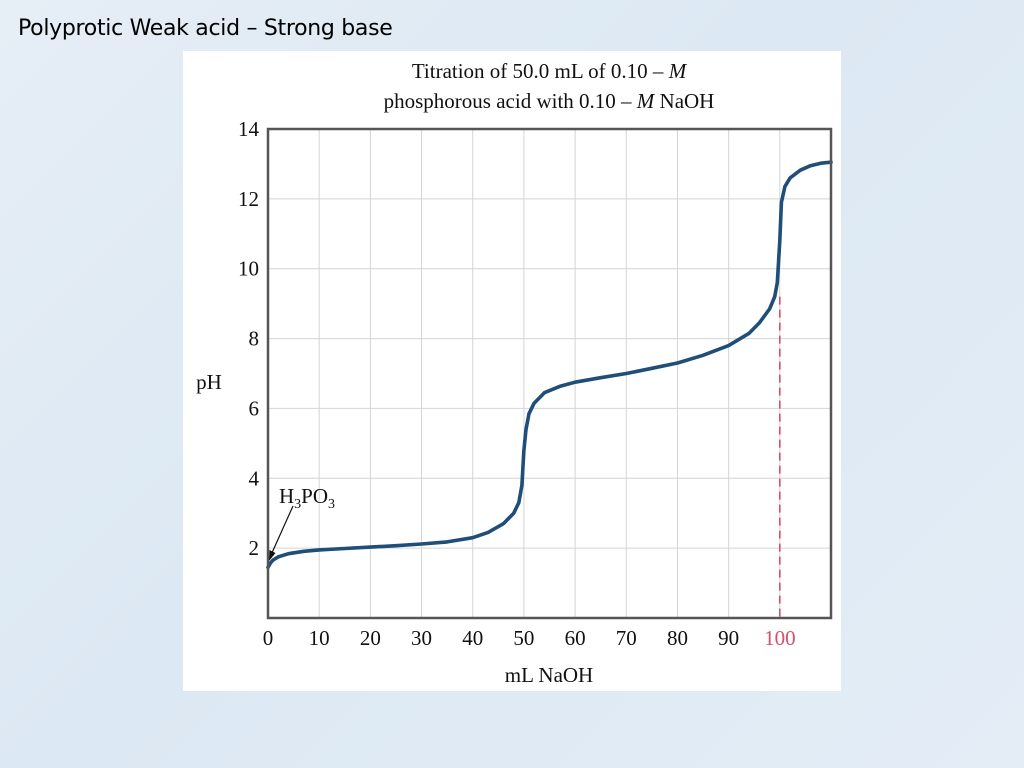 The image size is (1024, 768). What do you see at coordinates (307, 498) in the screenshot?
I see `h3po3-annotation: H3PO3` at bounding box center [307, 498].